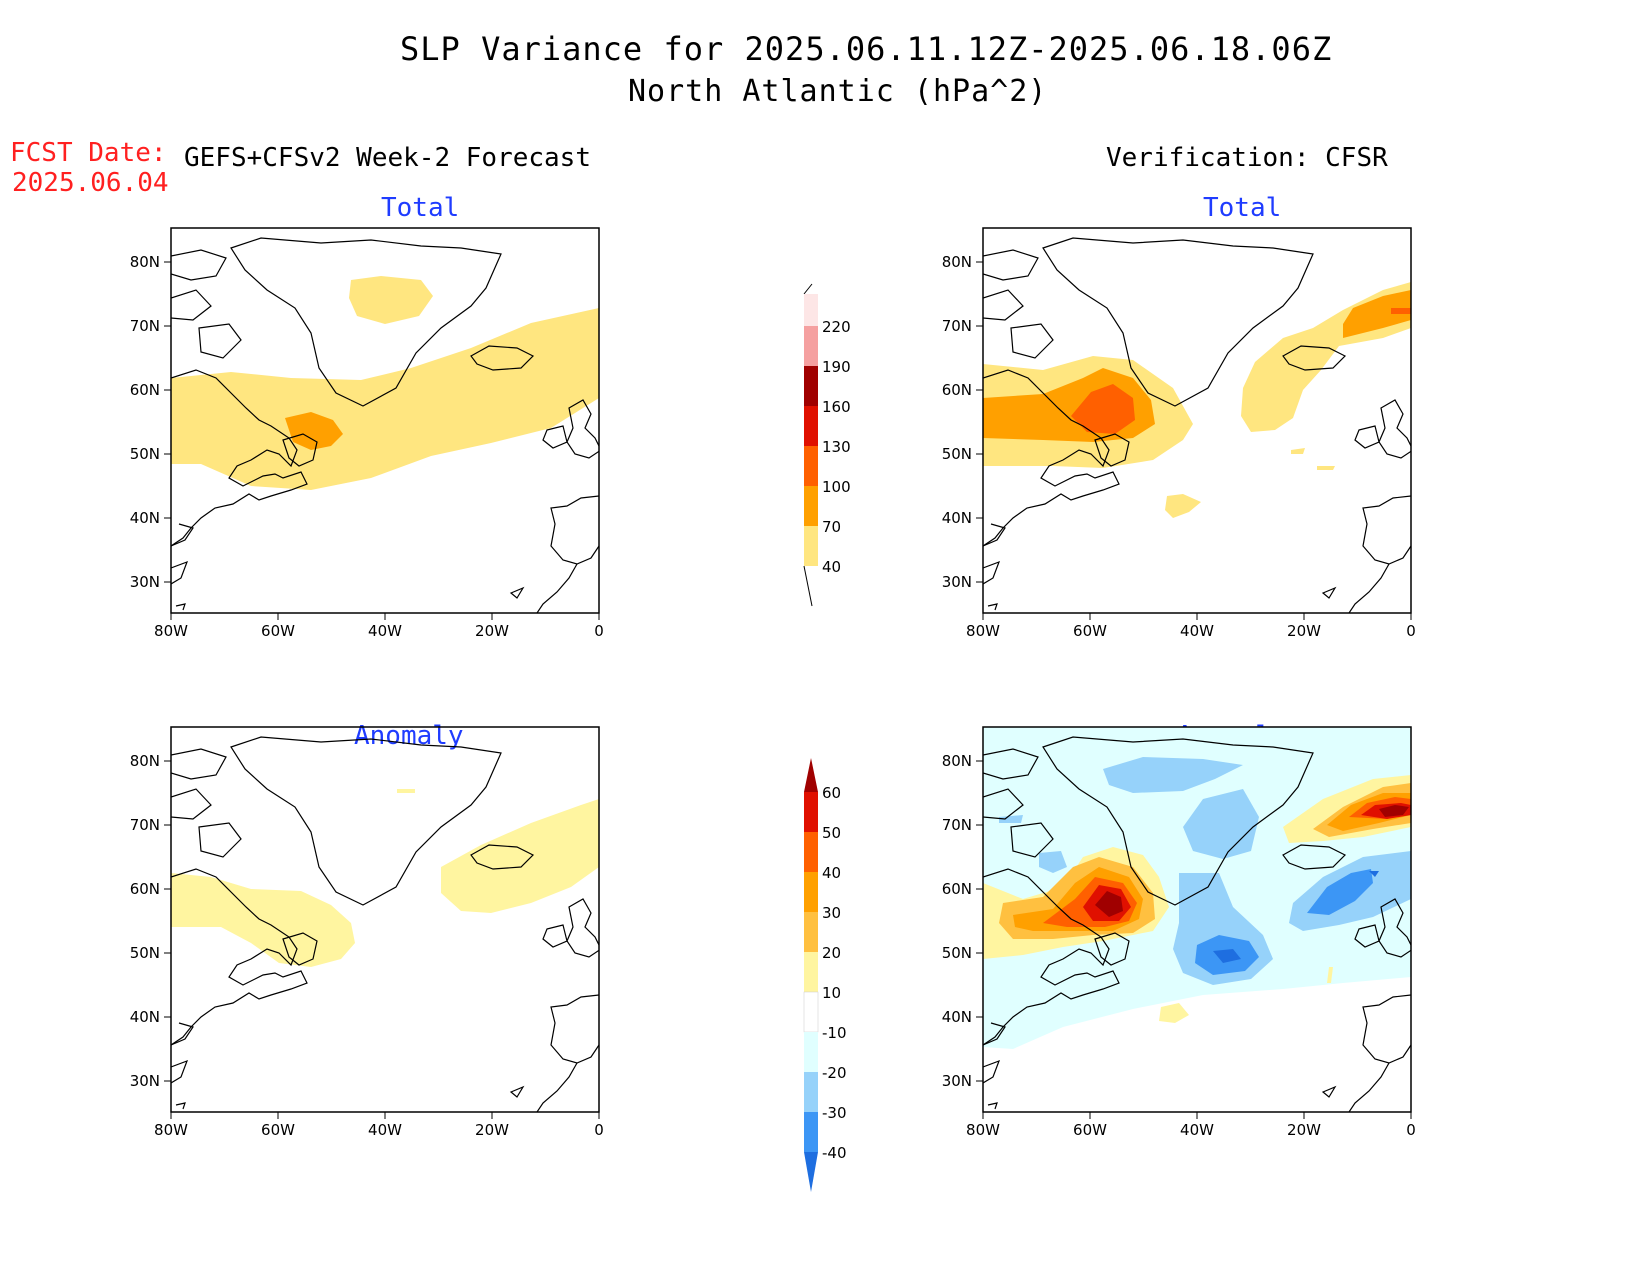  What do you see at coordinates (831, 993) in the screenshot?
I see `colorbar-level-label: 10` at bounding box center [831, 993].